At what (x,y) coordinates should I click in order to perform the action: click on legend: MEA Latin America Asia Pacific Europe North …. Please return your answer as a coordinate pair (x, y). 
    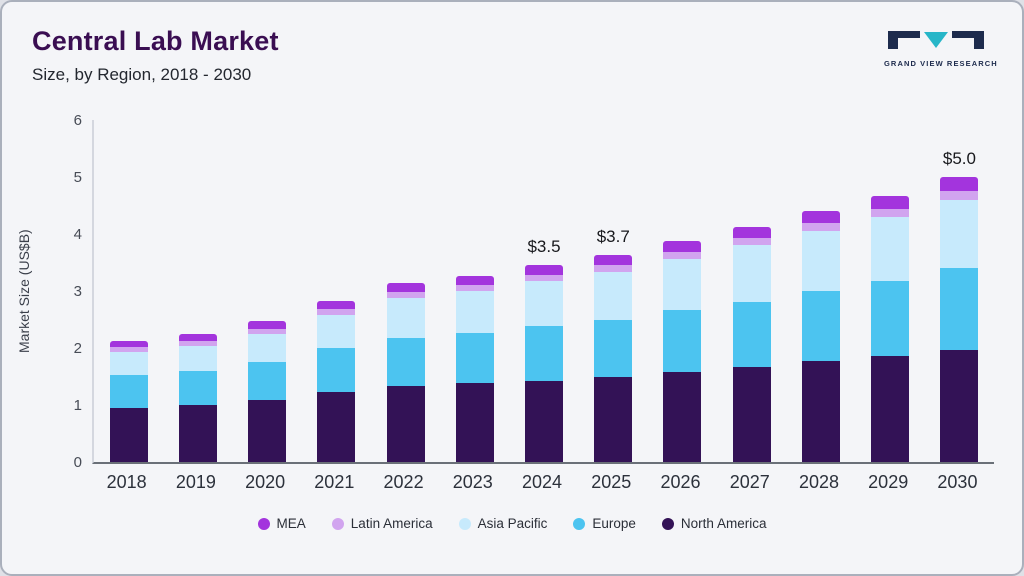
    Looking at the image, I should click on (512, 523).